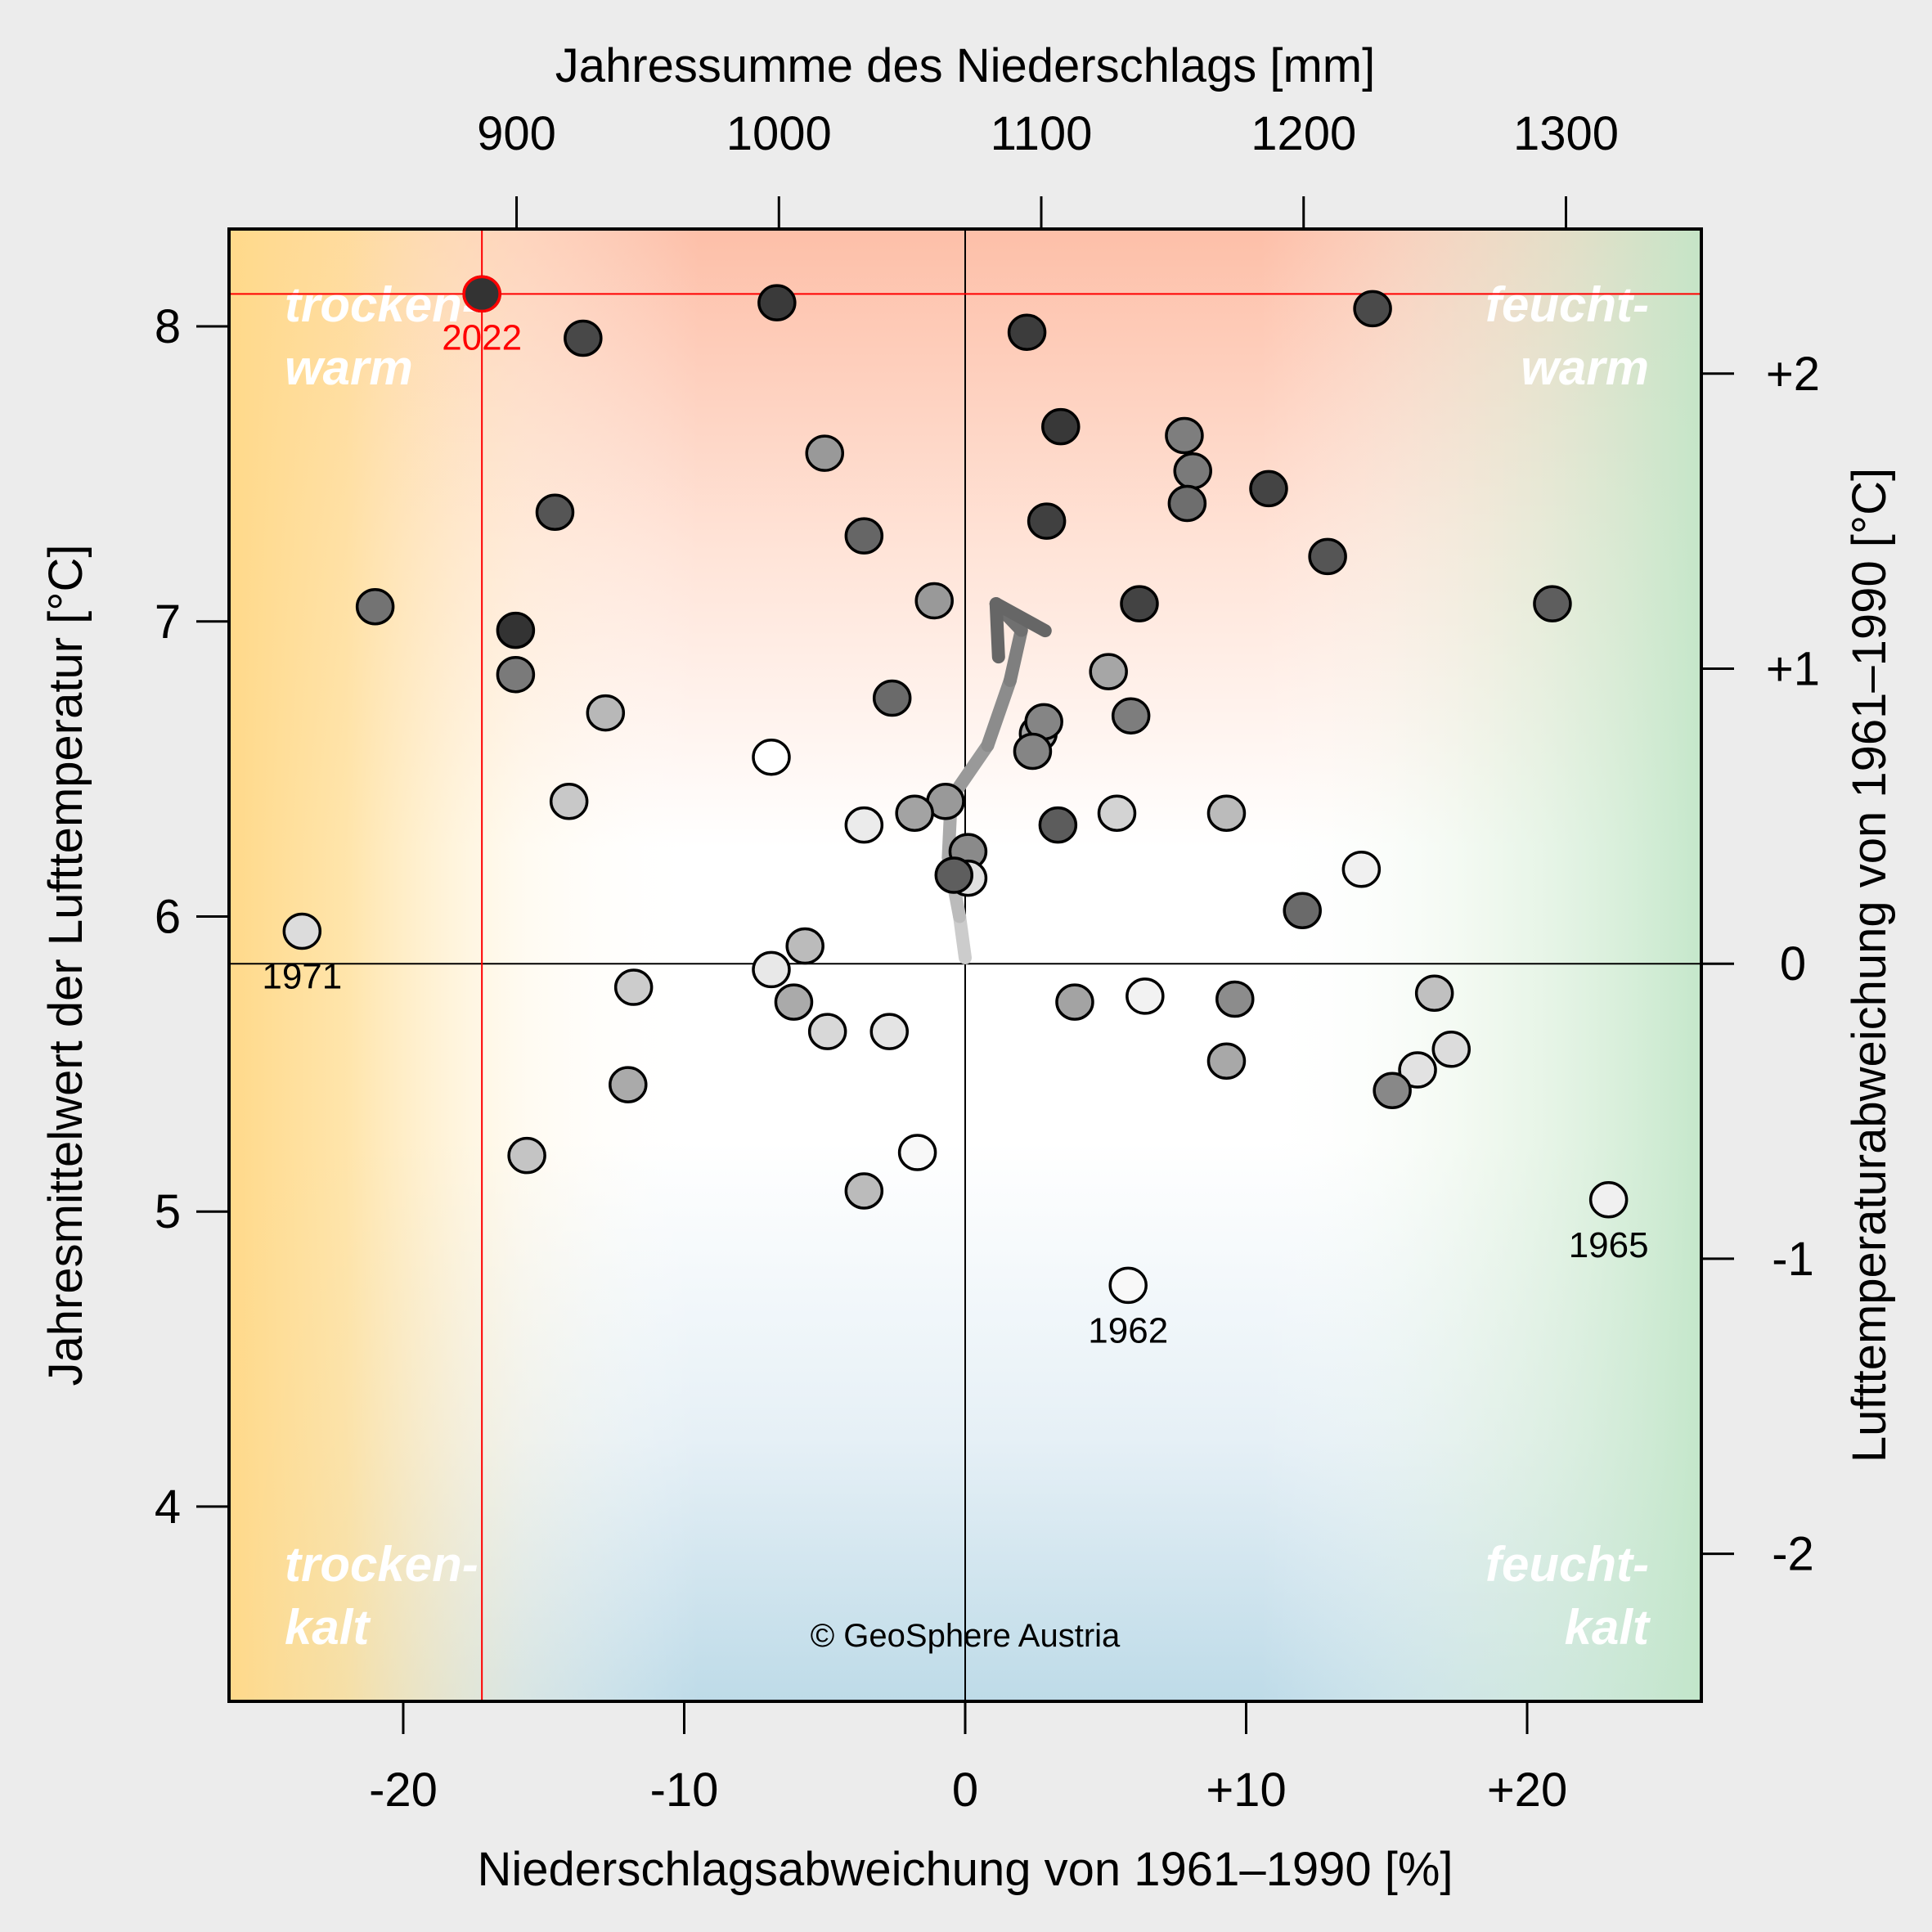 Image resolution: width=1932 pixels, height=1932 pixels. I want to click on quad-top-left-2: warm, so click(349, 367).